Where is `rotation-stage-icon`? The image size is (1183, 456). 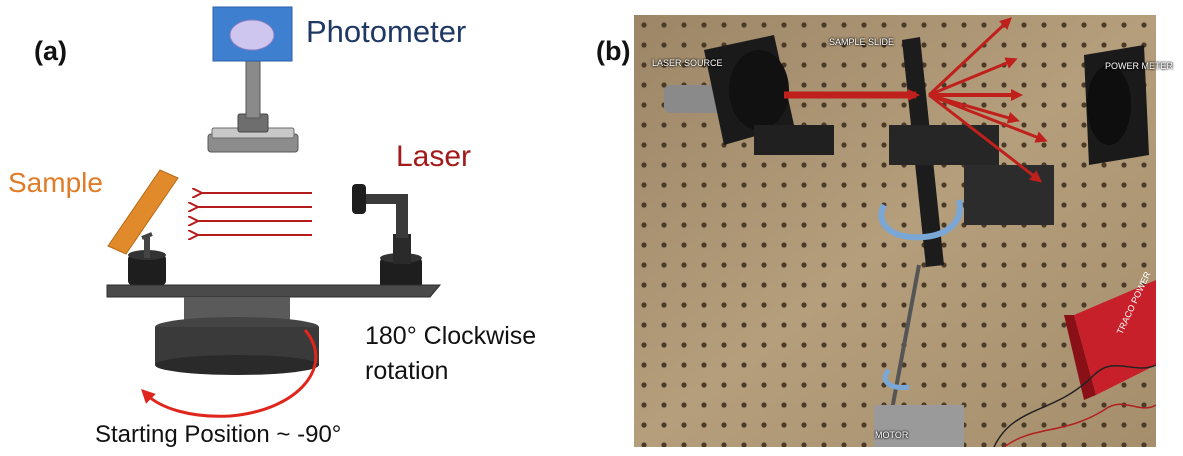 rotation-stage-icon is located at coordinates (274, 329).